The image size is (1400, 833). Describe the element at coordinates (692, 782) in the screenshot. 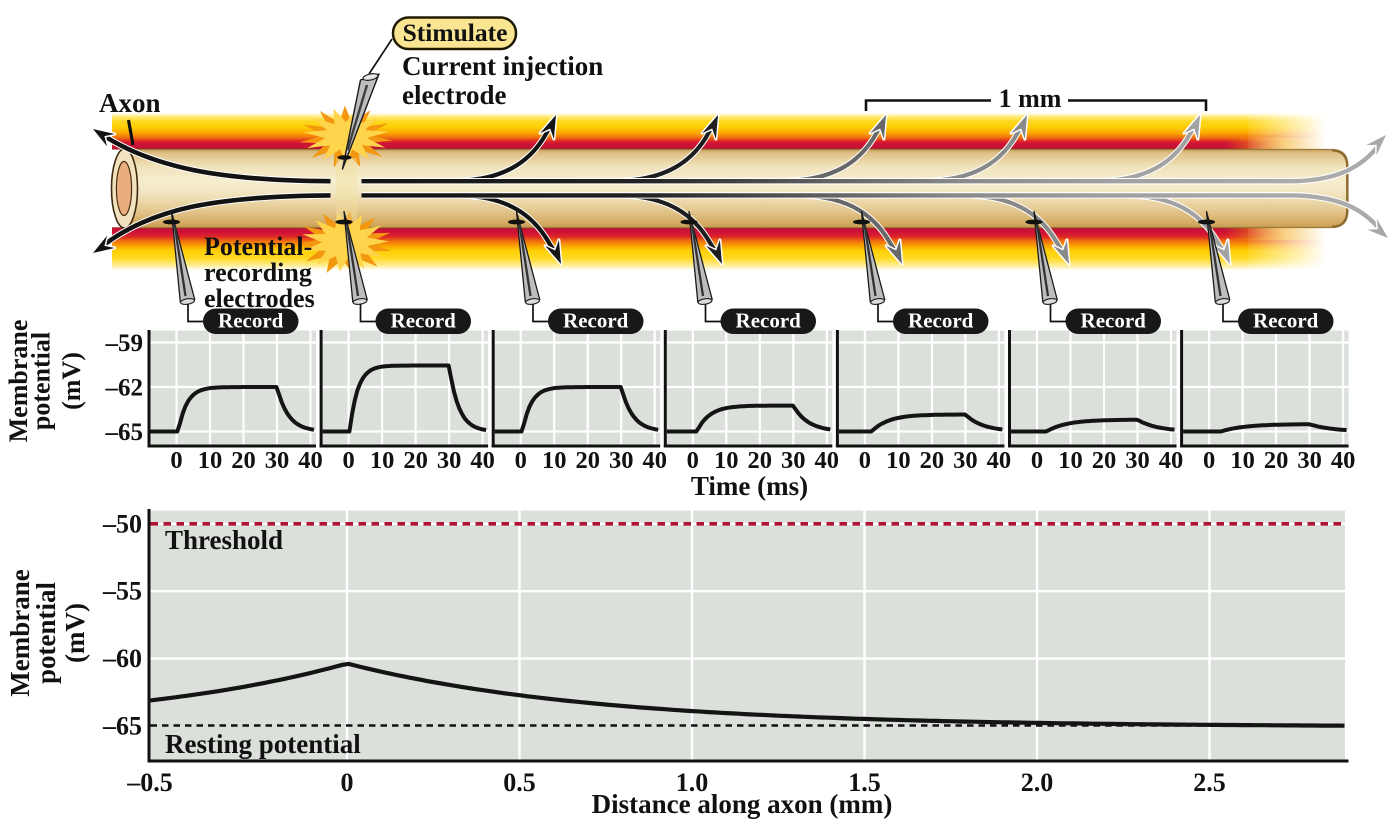

I see `svg-text: 1.0` at that location.